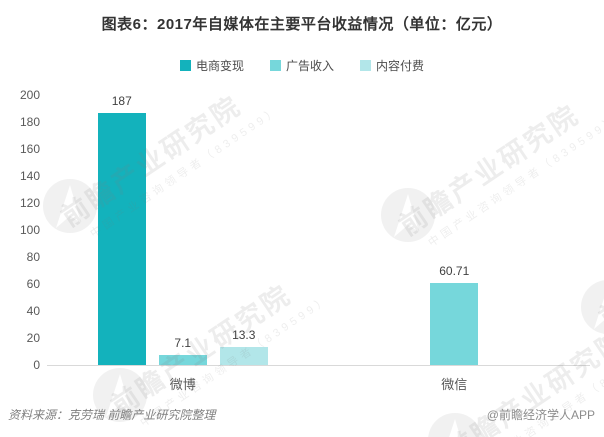  I want to click on legend-item-广告收入: 广告收入, so click(301, 65).